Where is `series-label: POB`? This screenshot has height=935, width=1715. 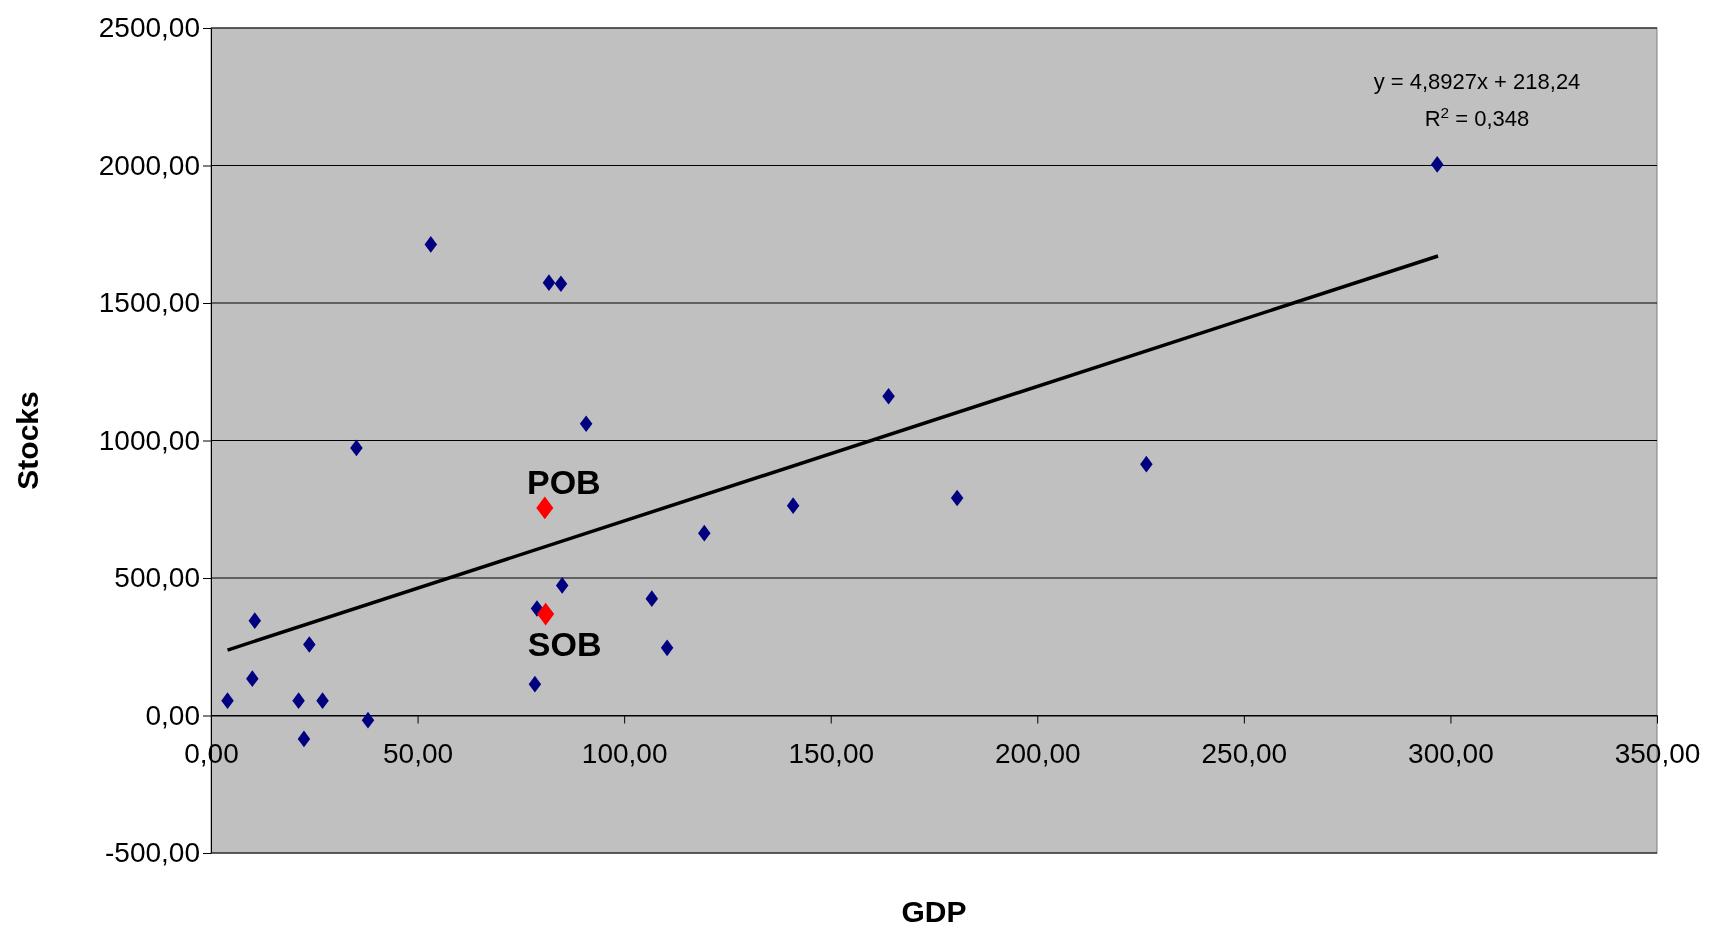 series-label: POB is located at coordinates (563, 481).